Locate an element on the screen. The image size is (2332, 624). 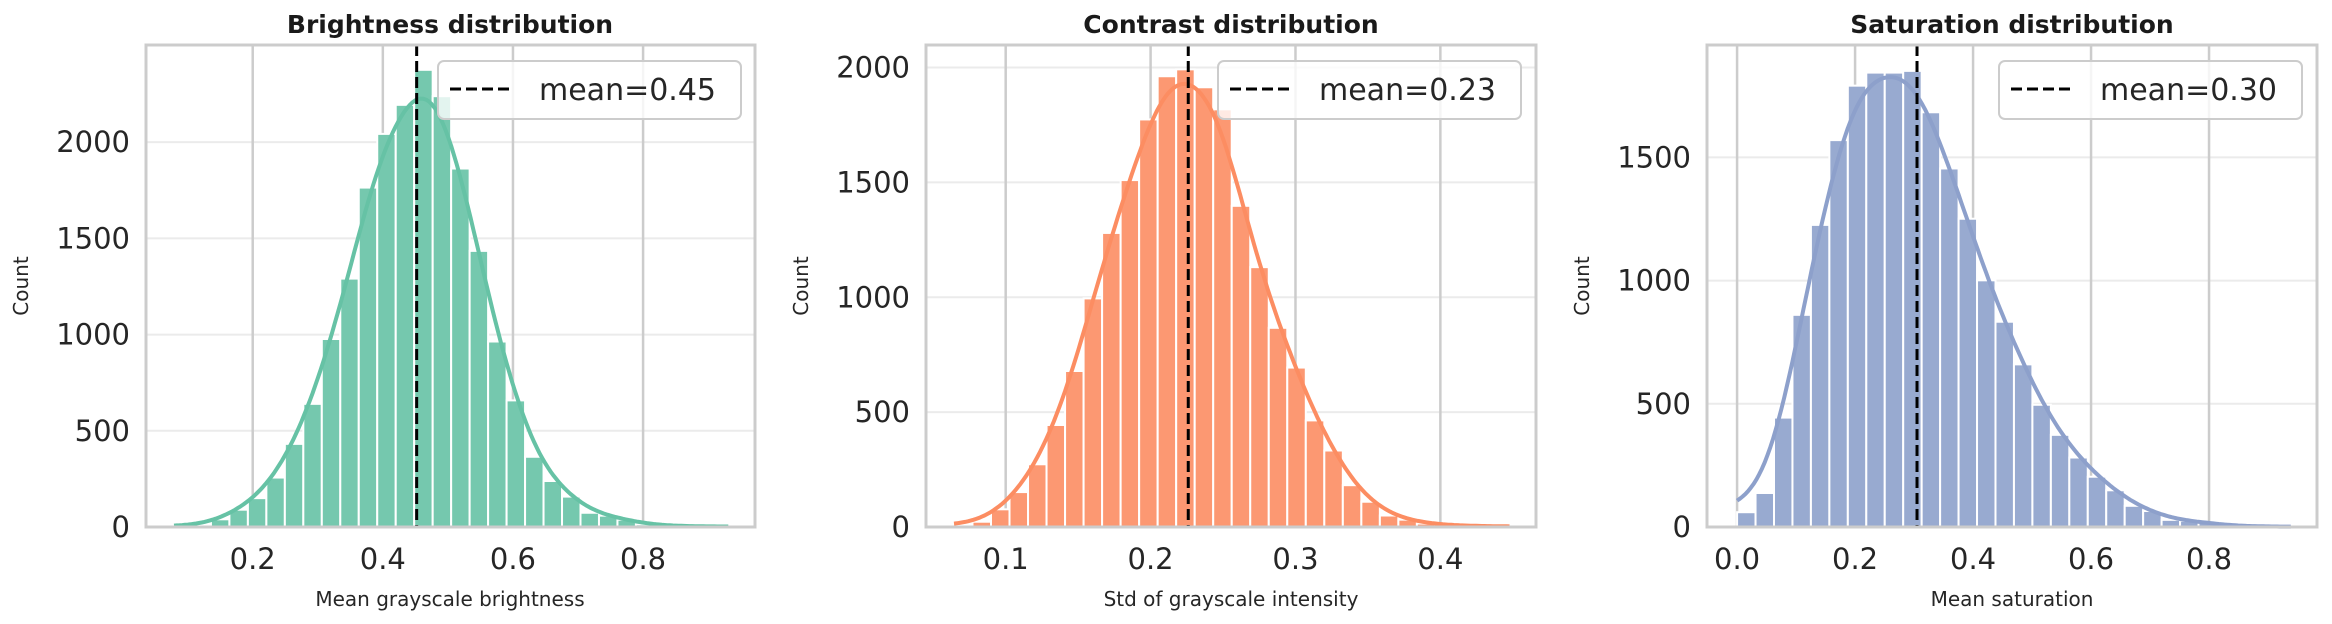
legend-label: mean=0.23 is located at coordinates (1407, 90).